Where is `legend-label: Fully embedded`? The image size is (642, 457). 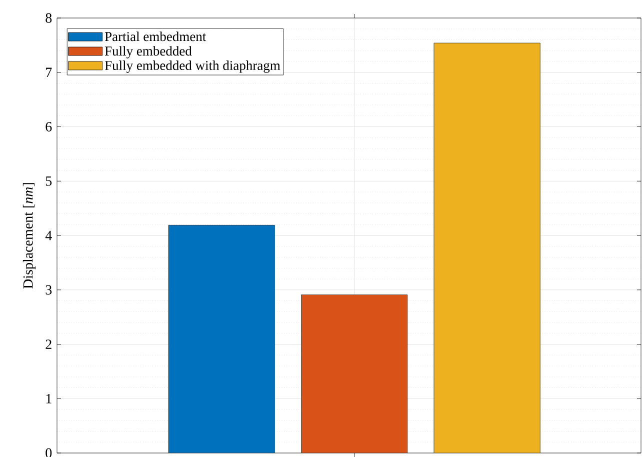 legend-label: Fully embedded is located at coordinates (148, 52).